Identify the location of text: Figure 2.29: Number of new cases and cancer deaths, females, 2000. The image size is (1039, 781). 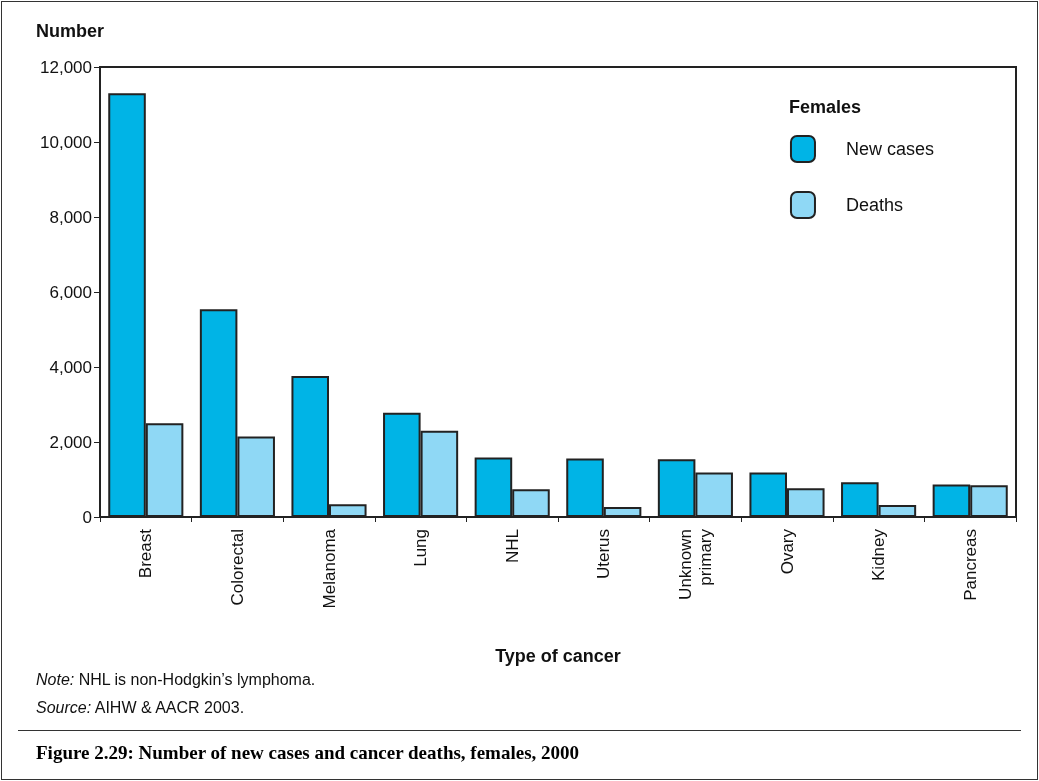
(308, 753).